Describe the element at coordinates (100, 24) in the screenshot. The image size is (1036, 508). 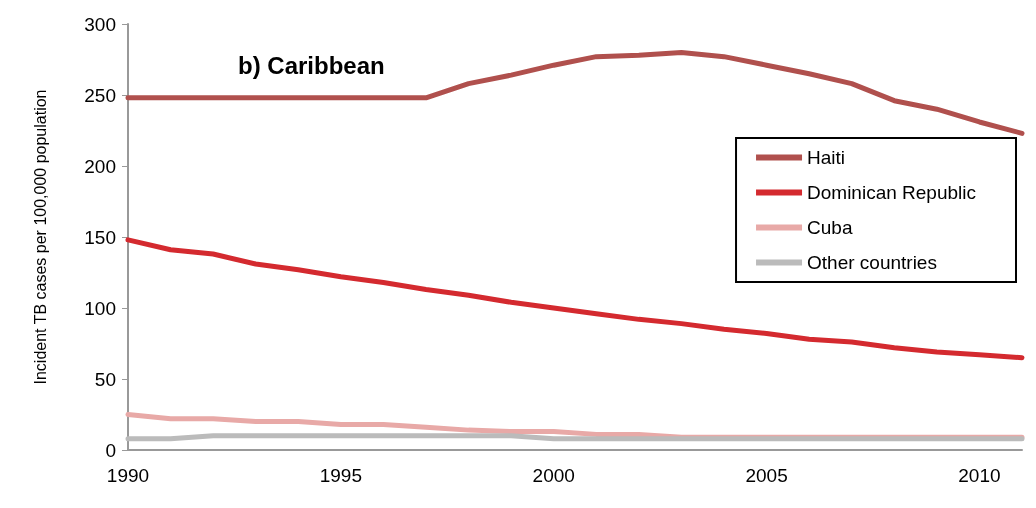
I see `y-tick-label: 300` at that location.